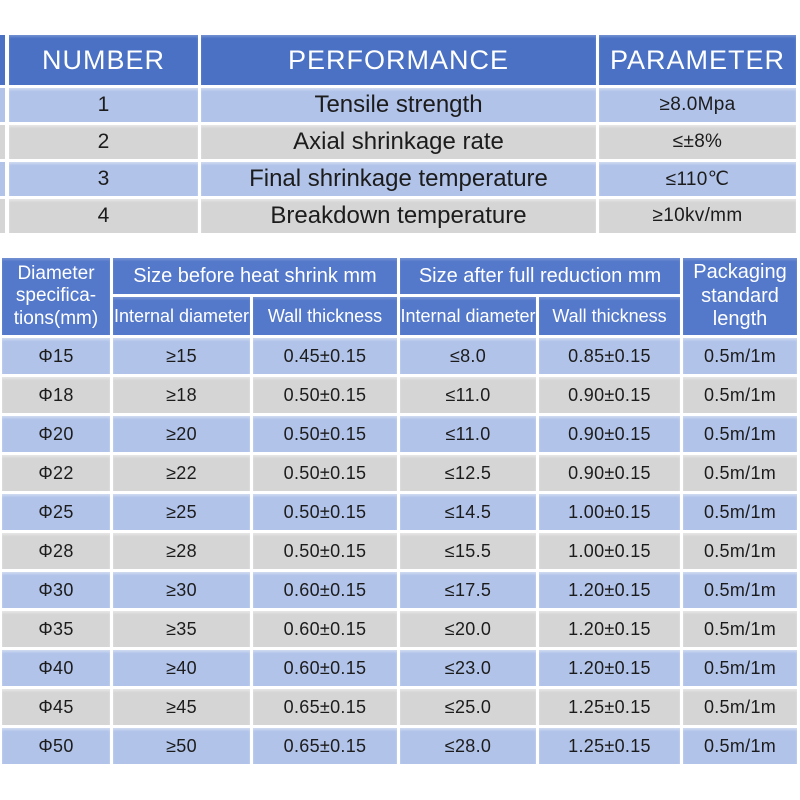 The width and height of the screenshot is (800, 800). What do you see at coordinates (398, 105) in the screenshot?
I see `perf-cell-performance: Tensile strength` at bounding box center [398, 105].